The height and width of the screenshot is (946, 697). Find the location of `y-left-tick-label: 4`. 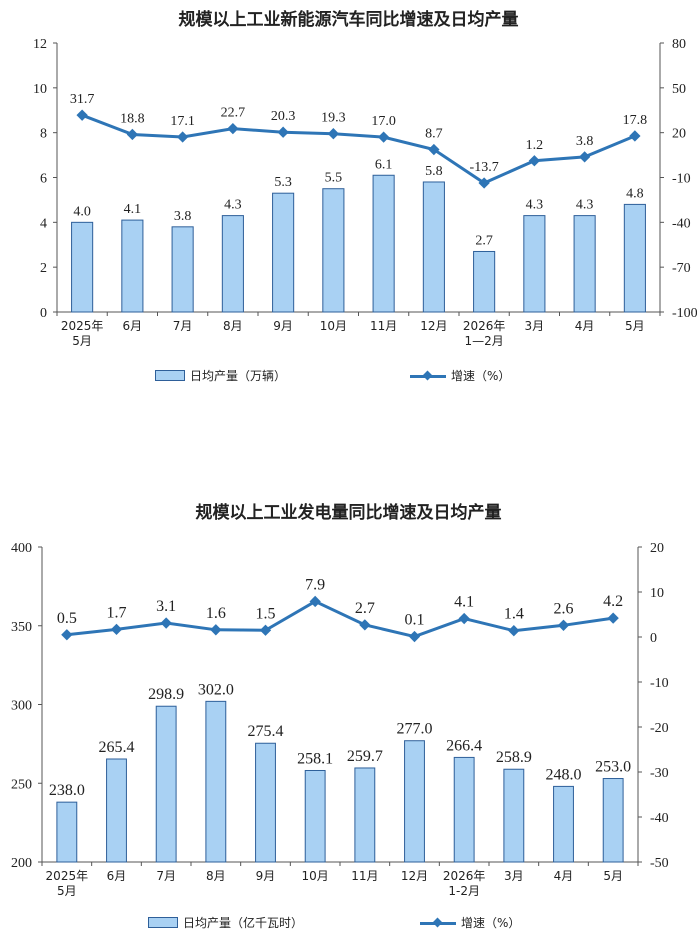

y-left-tick-label: 4 is located at coordinates (43, 223).